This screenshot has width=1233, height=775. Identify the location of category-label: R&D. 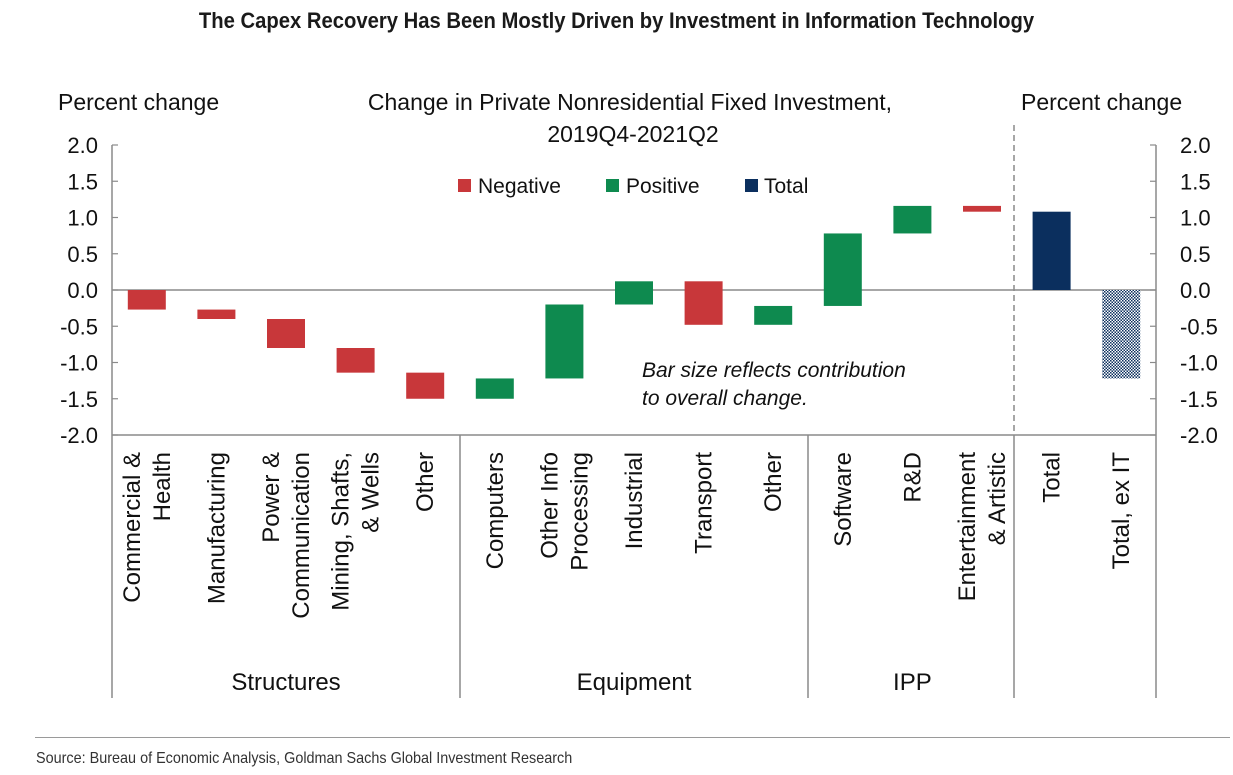
(912, 477).